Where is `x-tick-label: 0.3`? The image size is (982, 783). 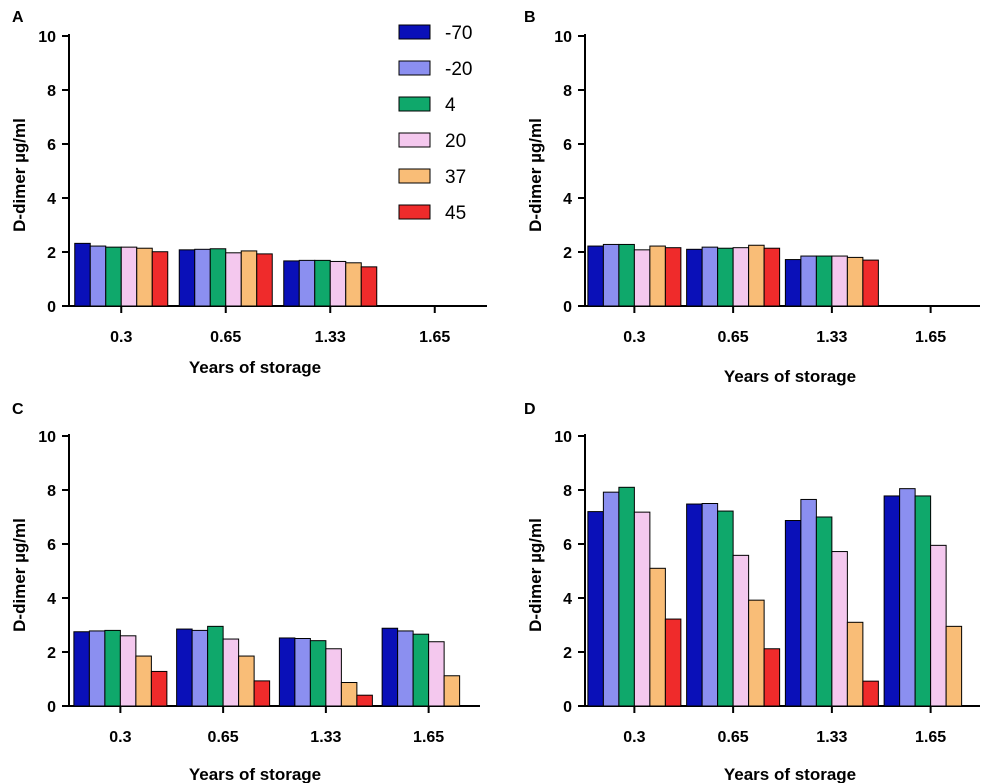
x-tick-label: 0.3 is located at coordinates (121, 337).